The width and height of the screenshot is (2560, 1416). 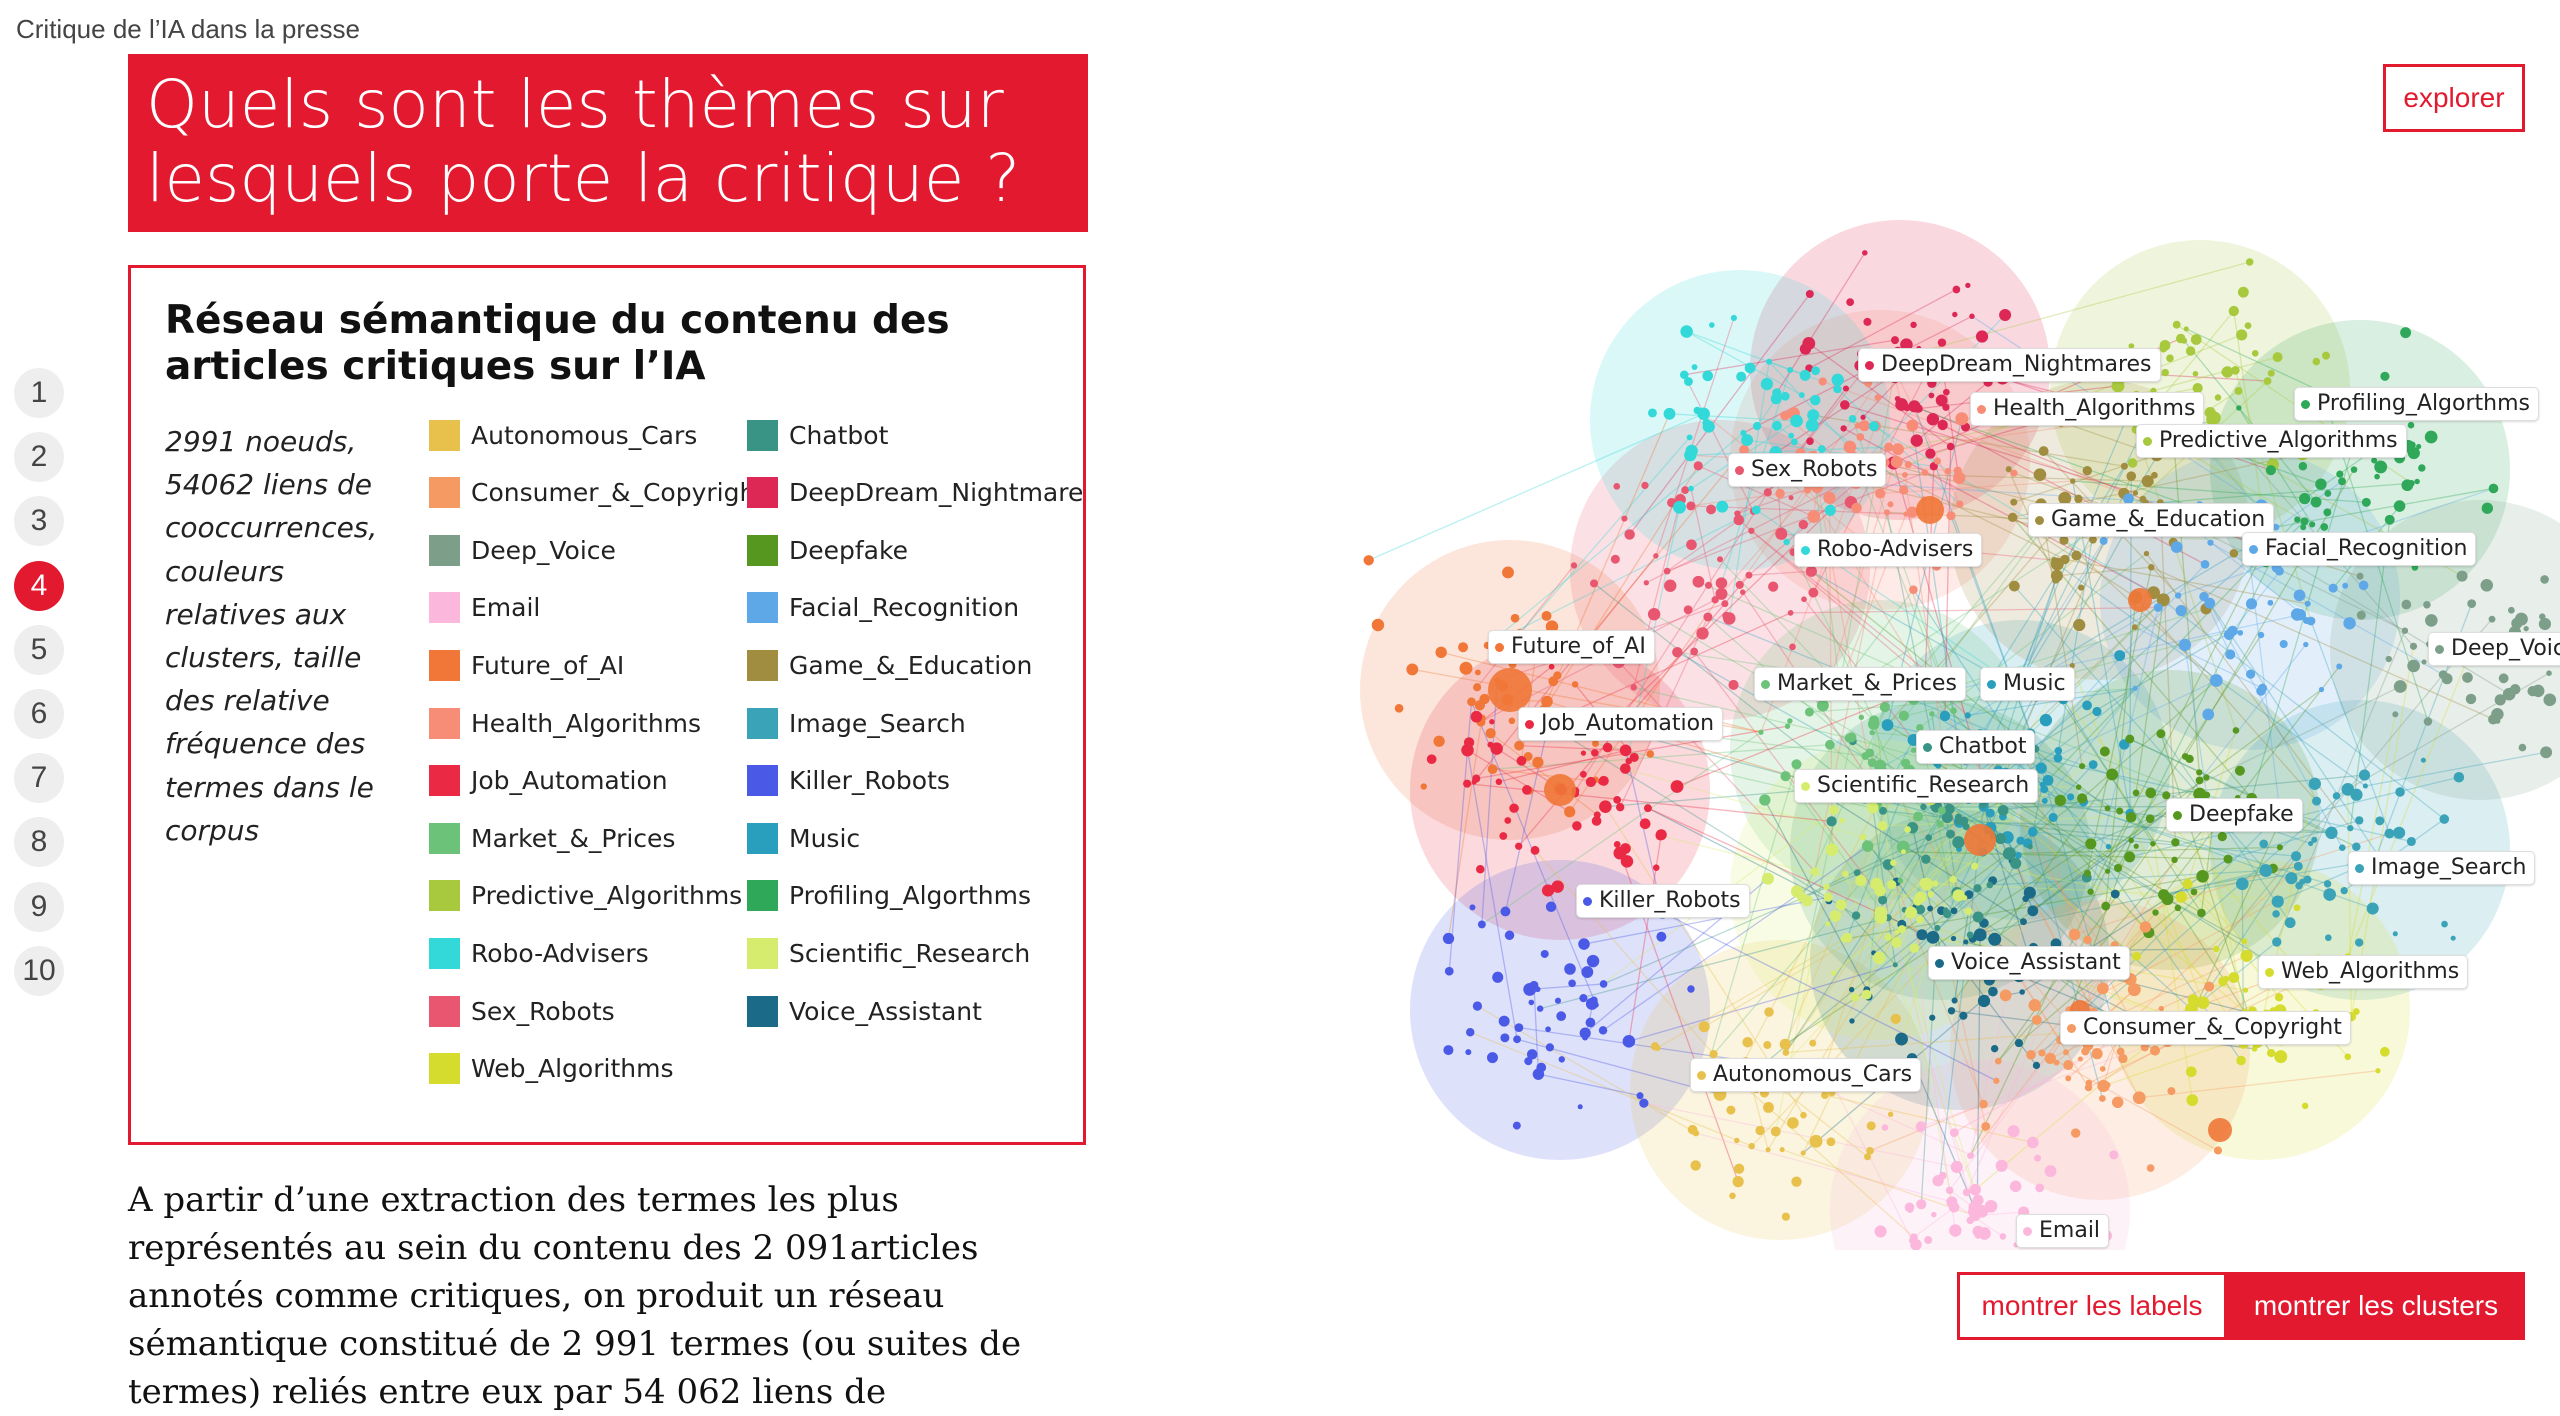 What do you see at coordinates (1627, 724) in the screenshot?
I see `cluster-label-text: Job_Automation` at bounding box center [1627, 724].